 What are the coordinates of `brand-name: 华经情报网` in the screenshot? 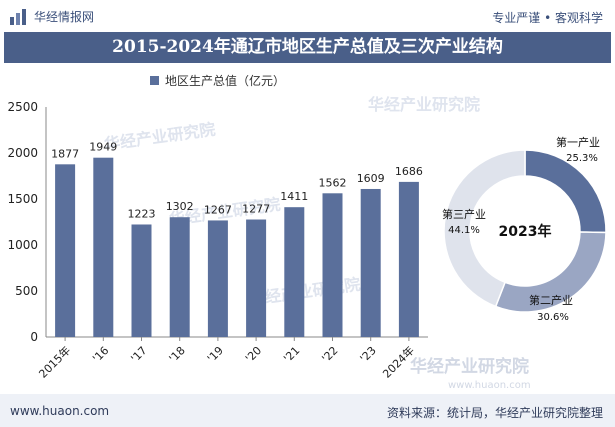 It's located at (64, 17).